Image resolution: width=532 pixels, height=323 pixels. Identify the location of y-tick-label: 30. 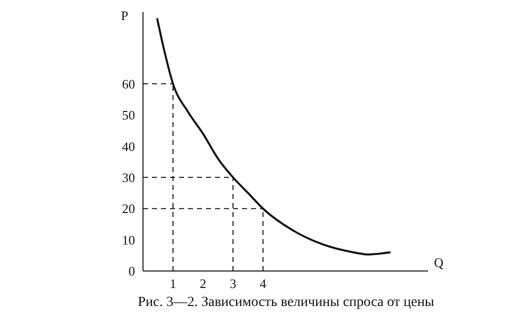
(128, 177).